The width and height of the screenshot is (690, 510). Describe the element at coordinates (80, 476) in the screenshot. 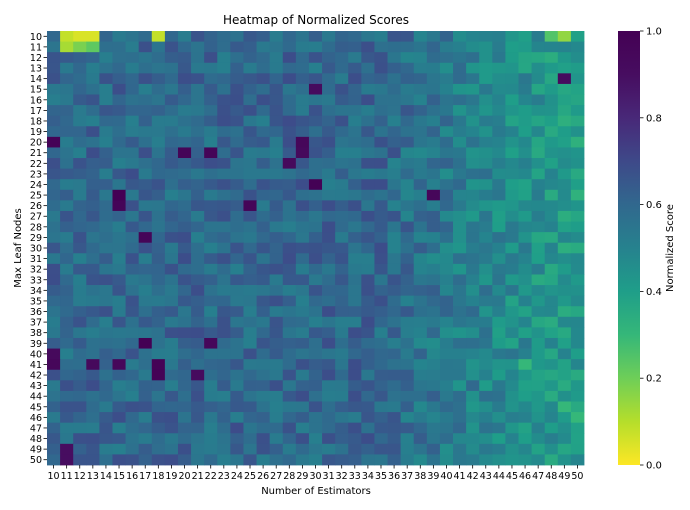

I see `x-tick-label: 12` at that location.